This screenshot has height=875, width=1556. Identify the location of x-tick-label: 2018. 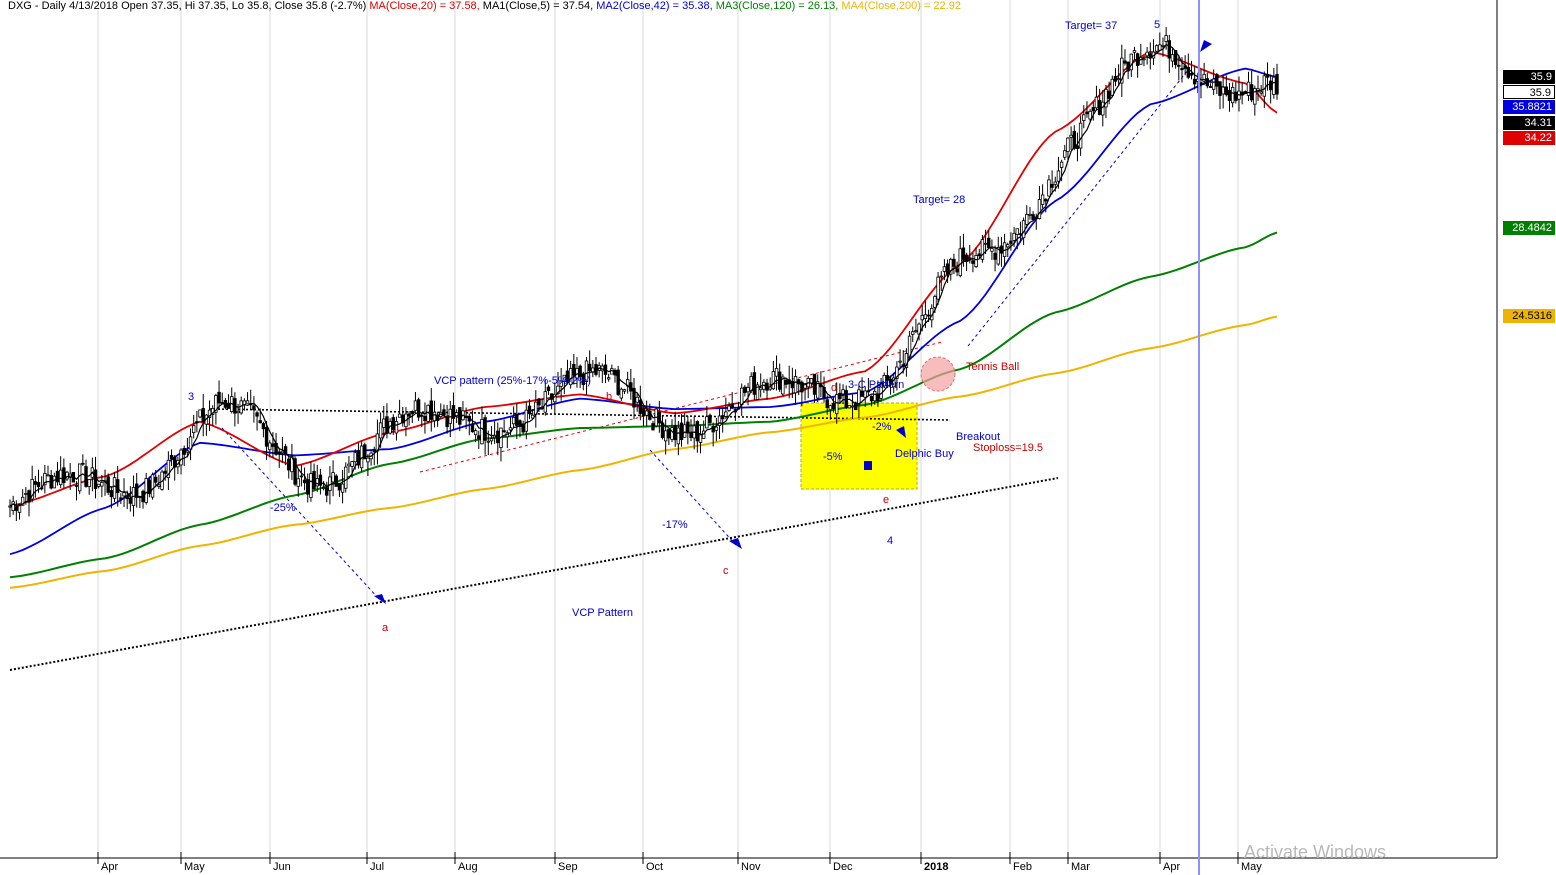
(936, 867).